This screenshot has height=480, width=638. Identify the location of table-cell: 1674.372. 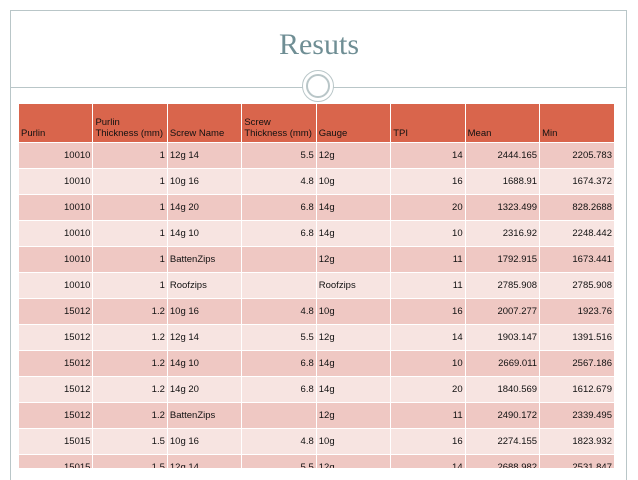
(576, 181).